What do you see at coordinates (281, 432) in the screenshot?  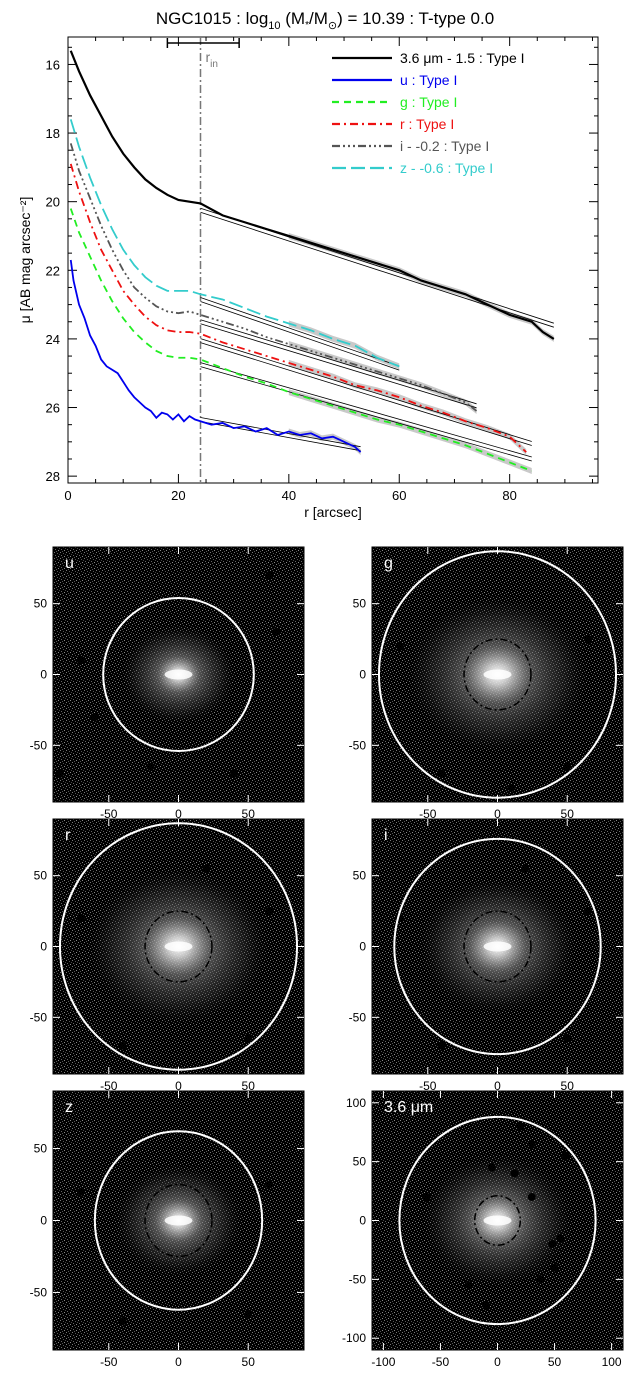 I see `fit-line-u` at bounding box center [281, 432].